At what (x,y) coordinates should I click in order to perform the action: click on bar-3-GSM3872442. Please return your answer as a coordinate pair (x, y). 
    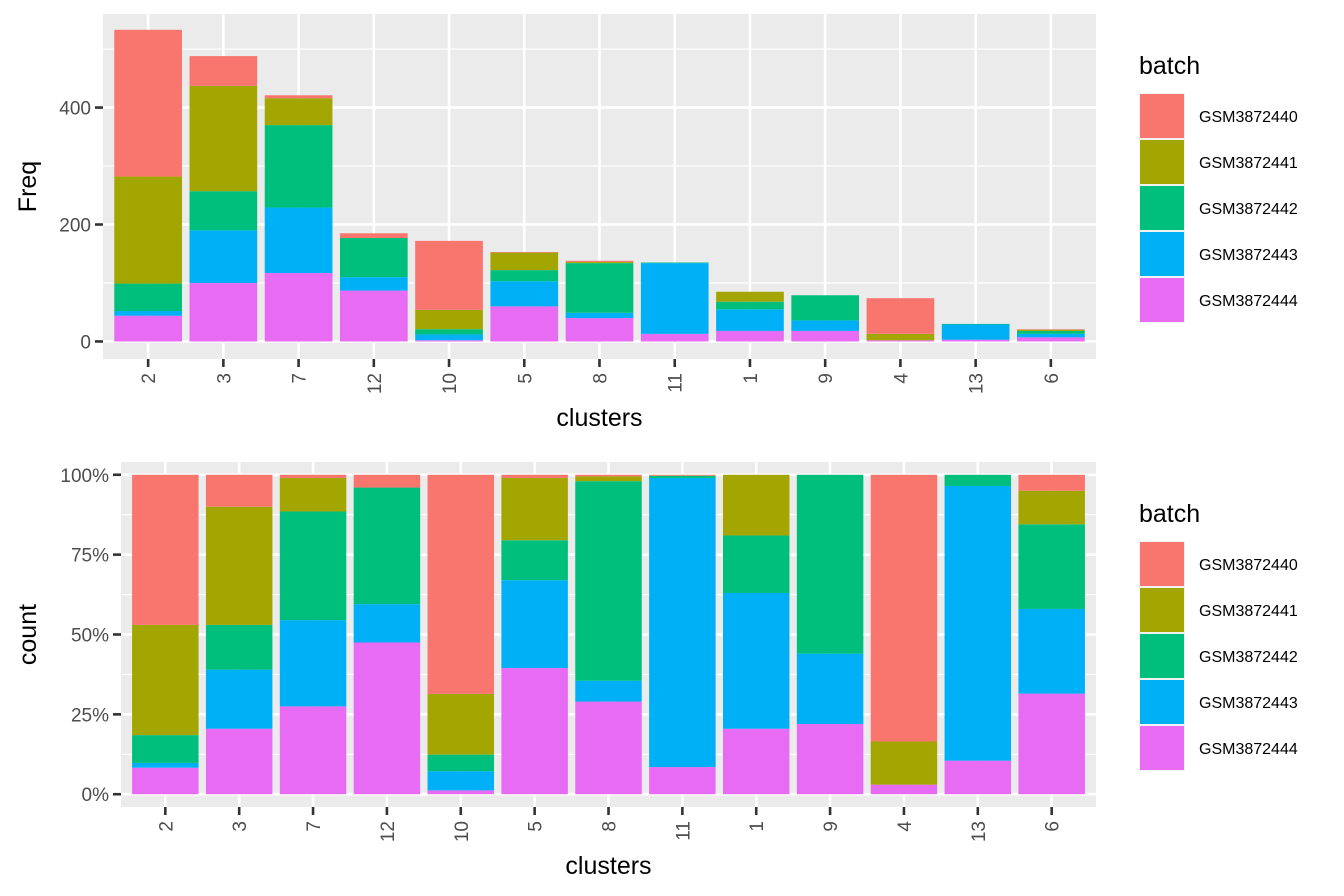
    Looking at the image, I should click on (239, 647).